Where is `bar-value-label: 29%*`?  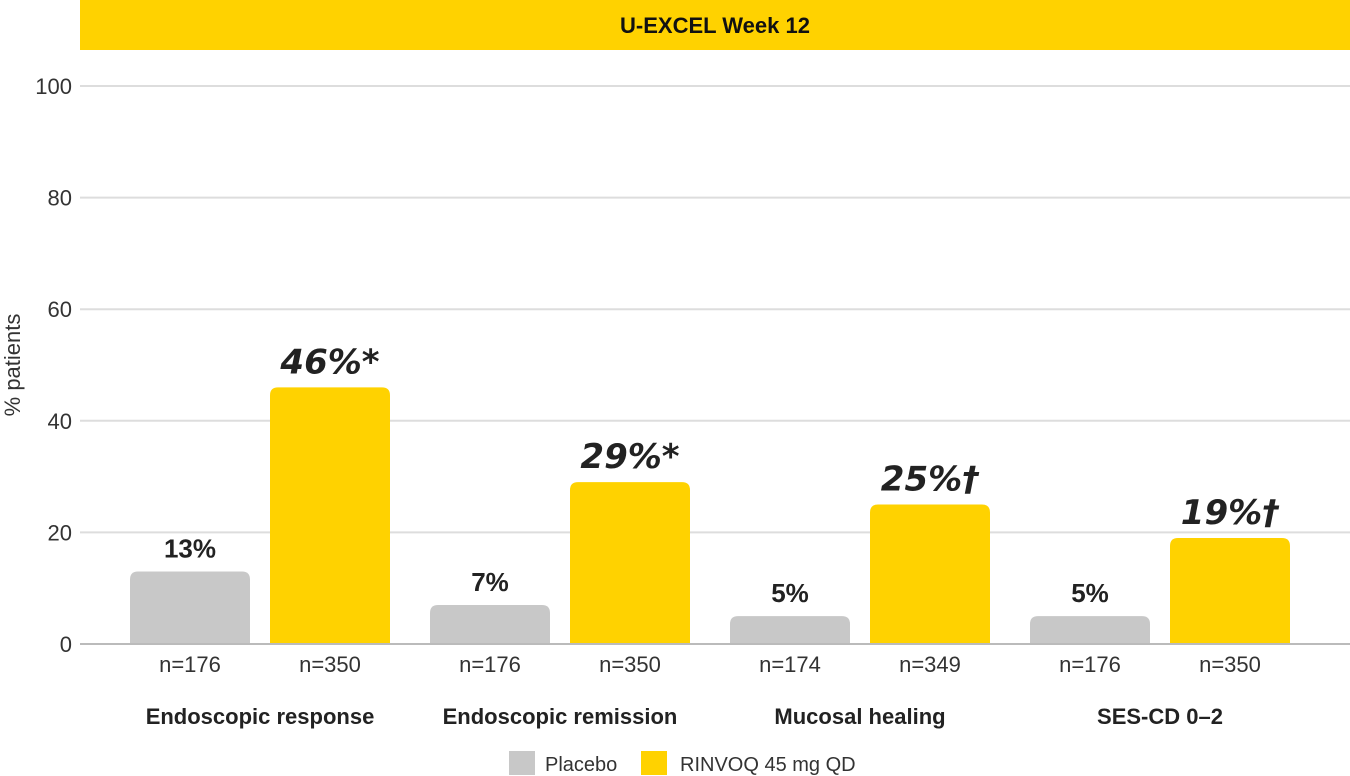 bar-value-label: 29%* is located at coordinates (629, 457).